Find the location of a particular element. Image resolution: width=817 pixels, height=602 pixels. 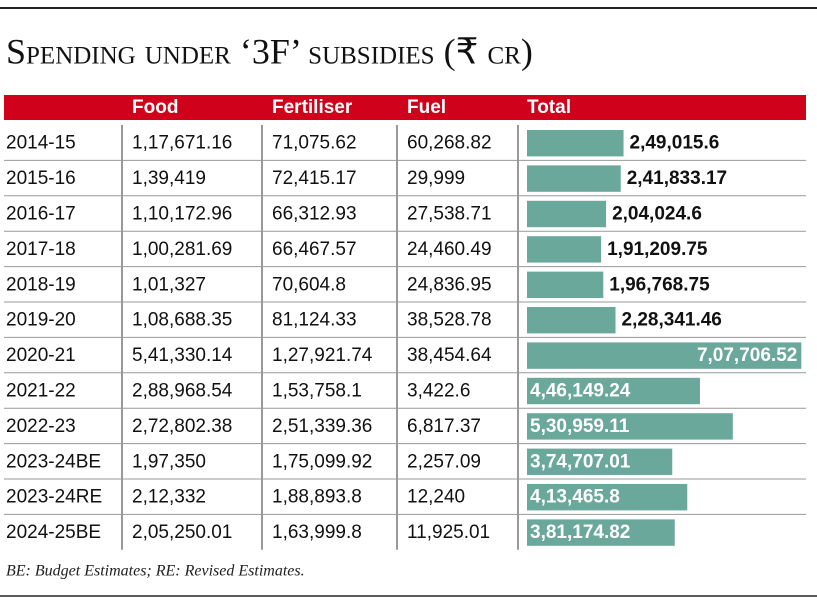

cell: 1,75,099.92 is located at coordinates (322, 461).